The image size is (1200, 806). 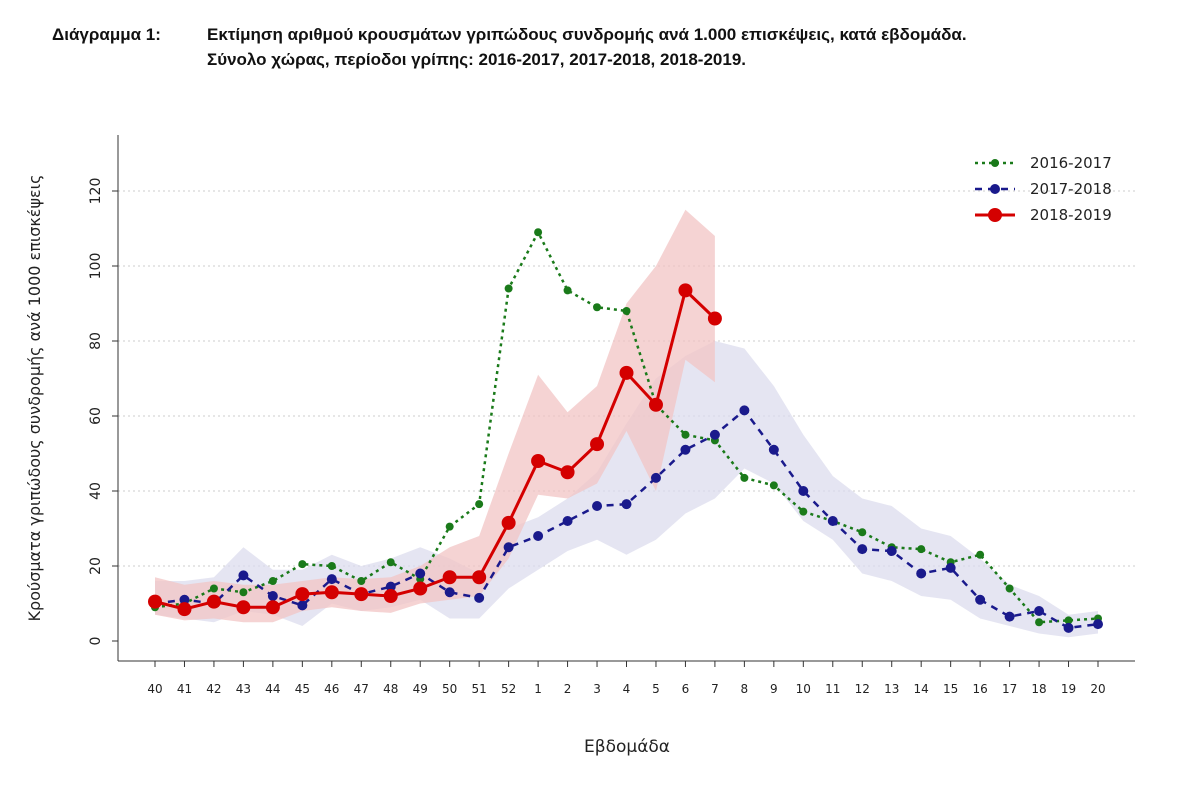 I want to click on x-tick-label: 52, so click(x=508, y=689).